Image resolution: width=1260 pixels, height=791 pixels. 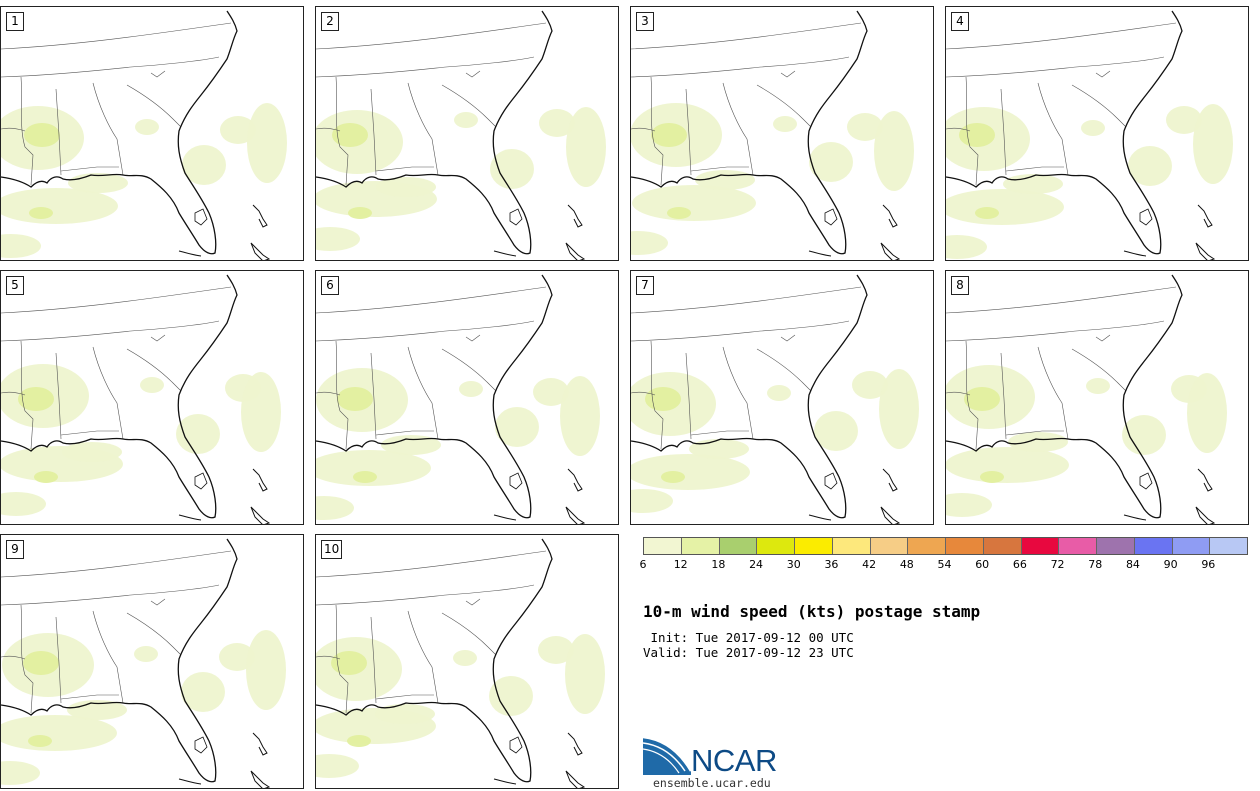 I want to click on ncar-logo: NCAR ensemble.ucar.edu, so click(x=709, y=762).